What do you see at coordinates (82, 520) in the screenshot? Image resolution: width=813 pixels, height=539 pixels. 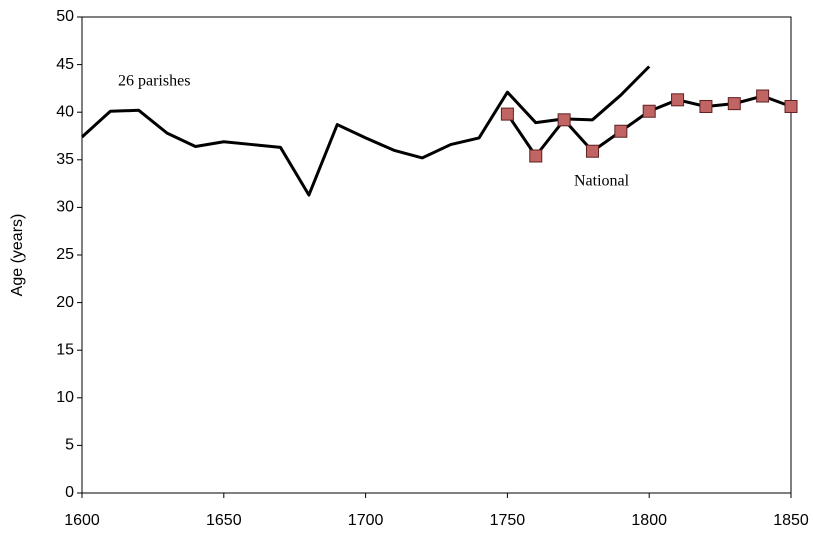 I see `x-tick-label: 1600` at bounding box center [82, 520].